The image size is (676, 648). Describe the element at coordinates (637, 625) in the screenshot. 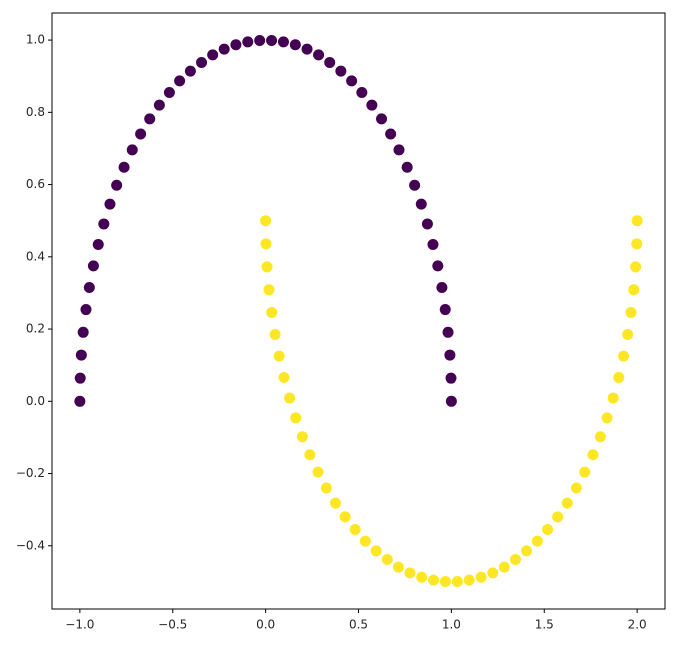

I see `x-tick-label: 2.0` at that location.